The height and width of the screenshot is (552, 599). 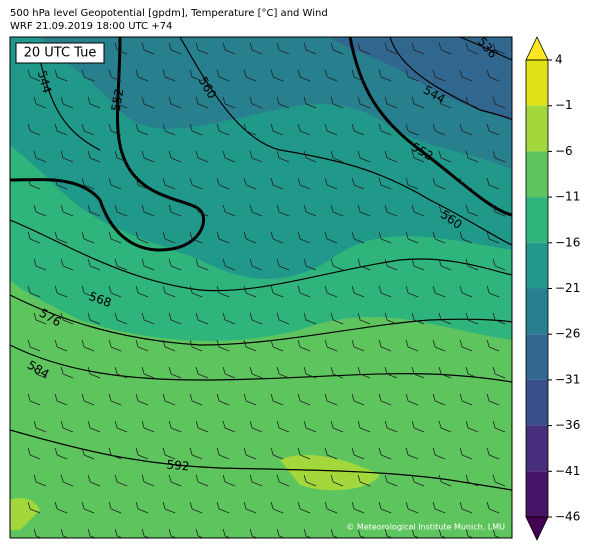 I want to click on colorbar-tick-label: −11, so click(x=567, y=197).